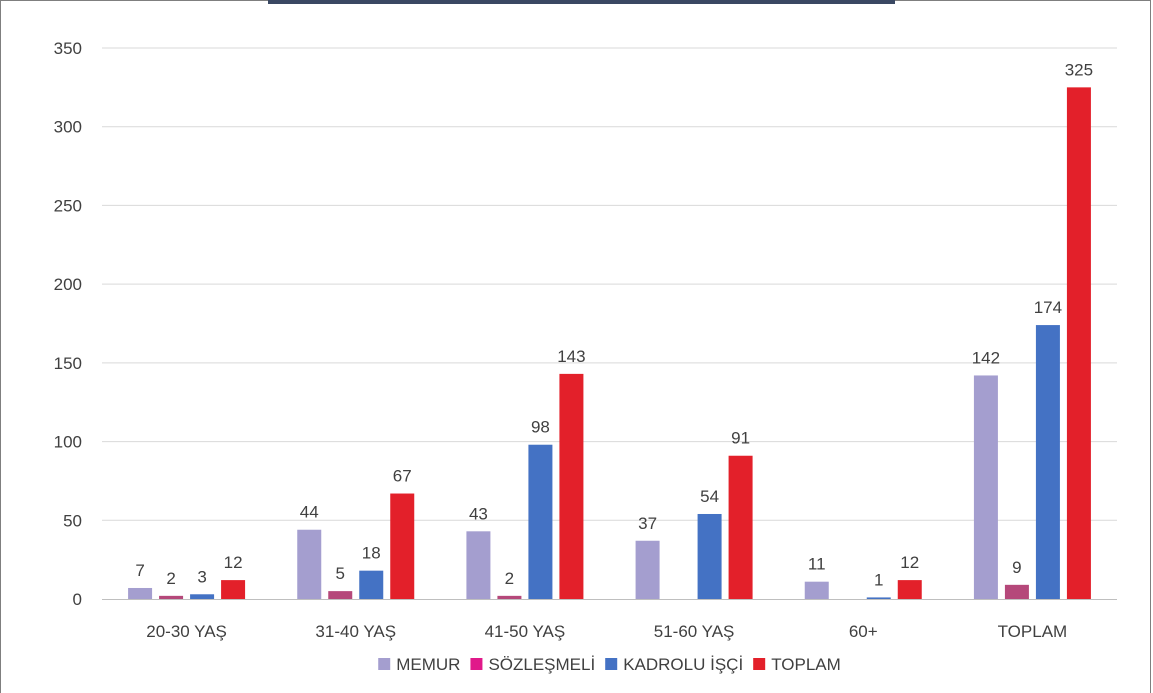 Image resolution: width=1153 pixels, height=693 pixels. I want to click on x-category-label: 41-50 YAŞ, so click(525, 631).